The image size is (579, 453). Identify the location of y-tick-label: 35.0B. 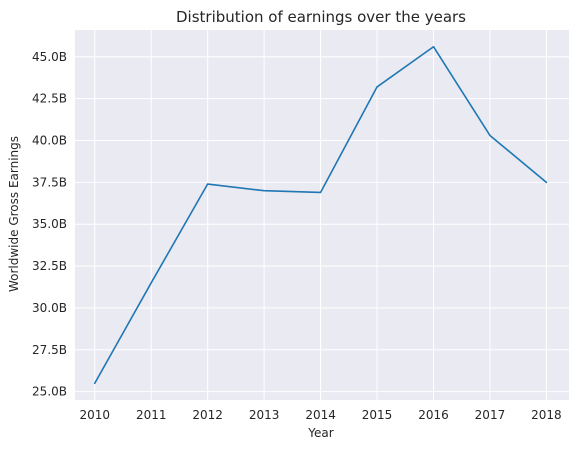
(49, 224).